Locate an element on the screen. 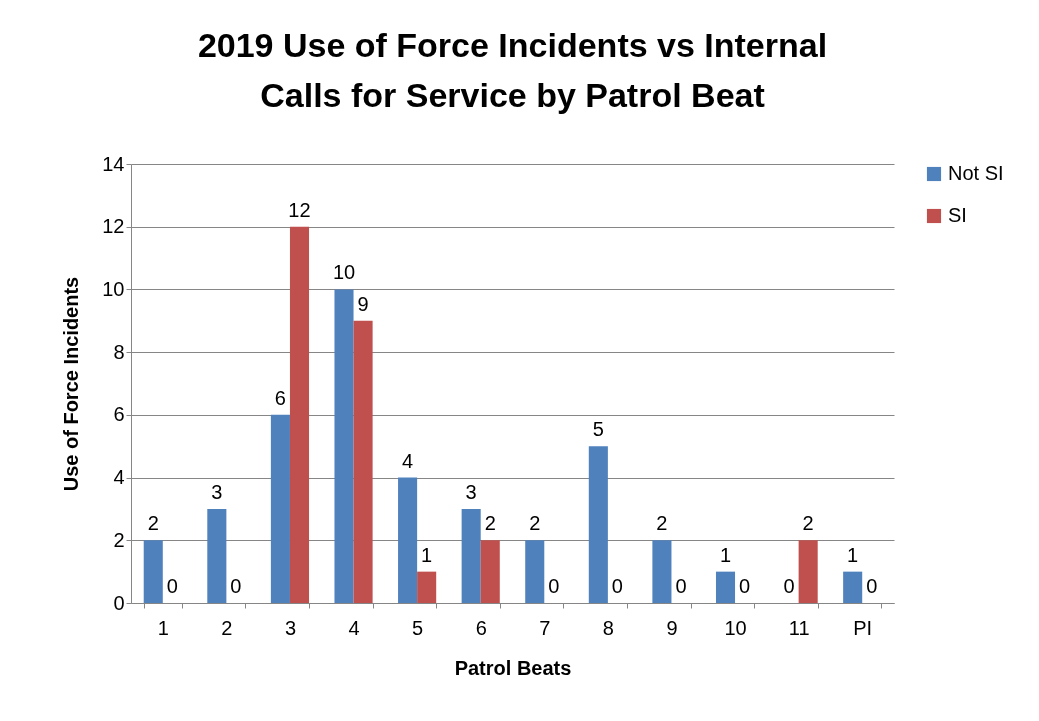 The image size is (1039, 721). y-tick-label: 14 is located at coordinates (113, 163).